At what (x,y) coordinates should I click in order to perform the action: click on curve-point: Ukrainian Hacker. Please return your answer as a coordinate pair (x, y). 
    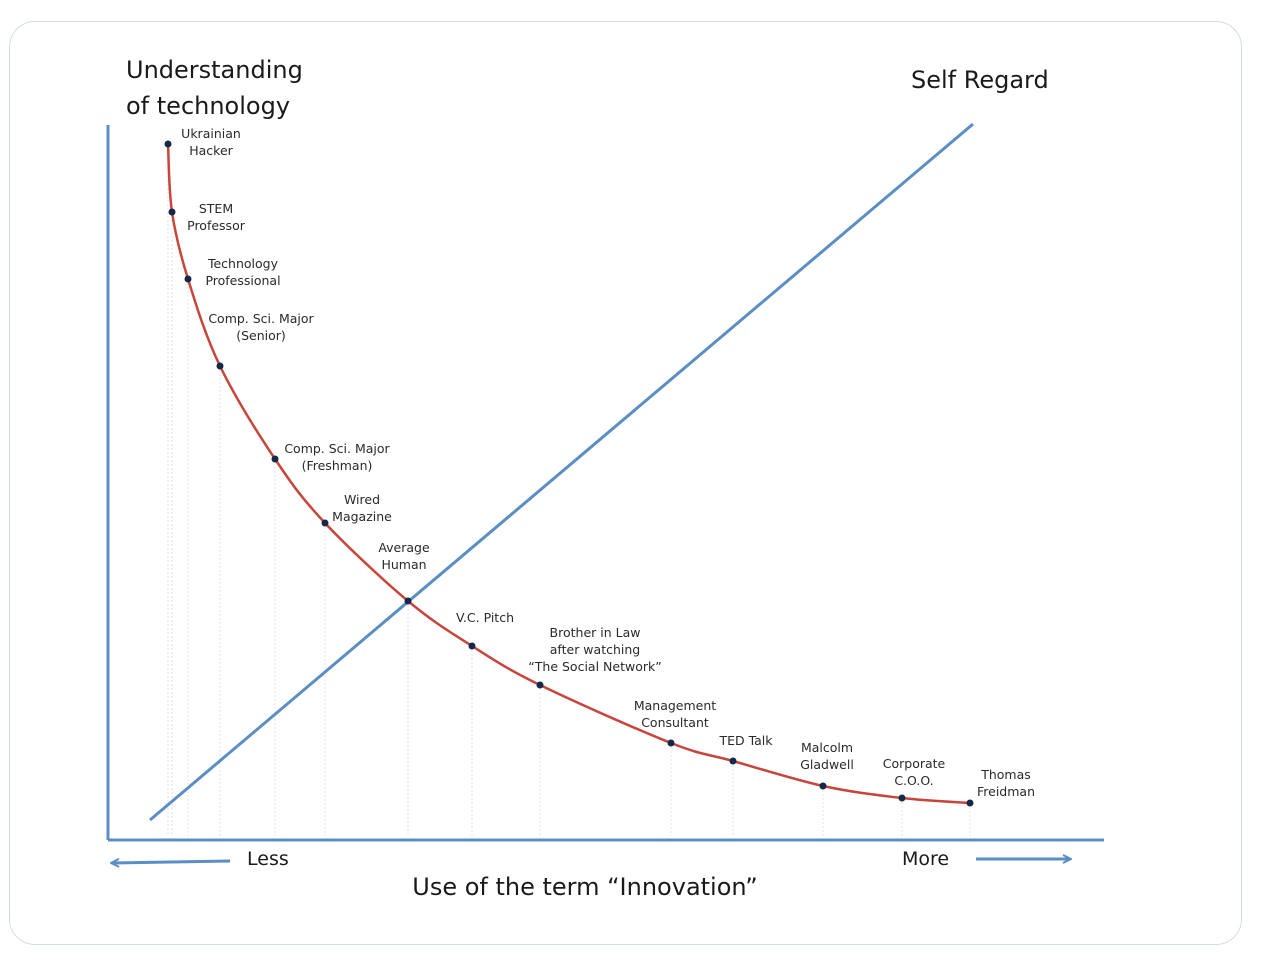
    Looking at the image, I should click on (202, 142).